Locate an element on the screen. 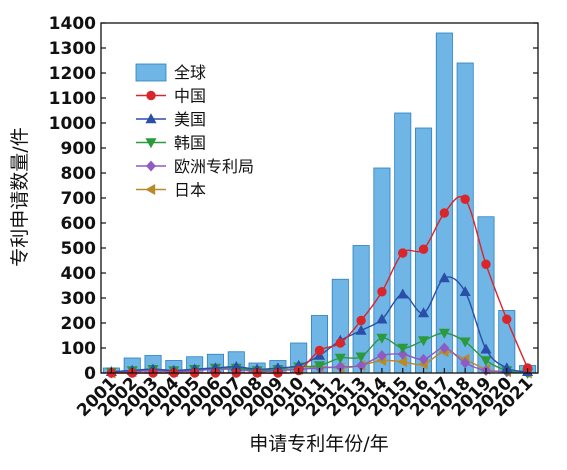 The width and height of the screenshot is (567, 470). bar-全球-2017 is located at coordinates (444, 203).